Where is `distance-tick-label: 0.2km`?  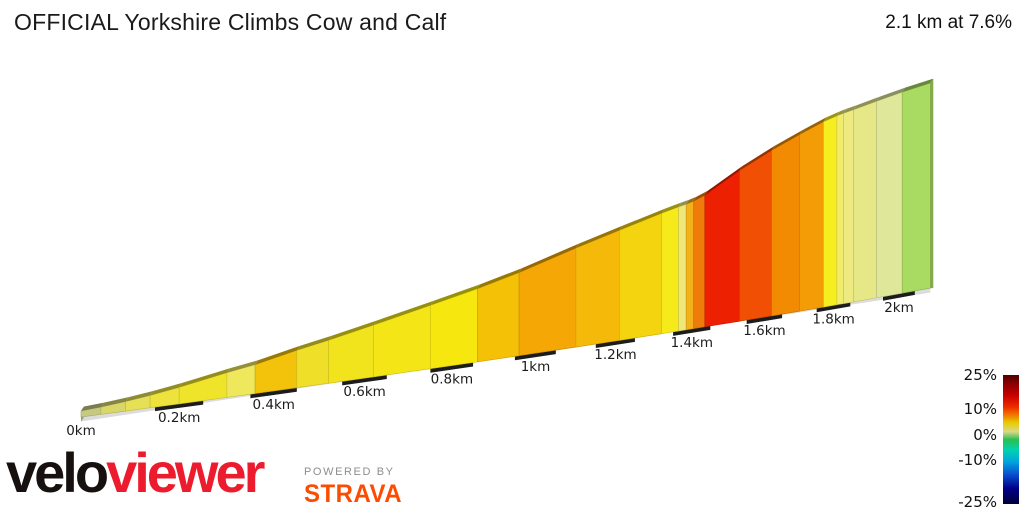
distance-tick-label: 0.2km is located at coordinates (179, 418).